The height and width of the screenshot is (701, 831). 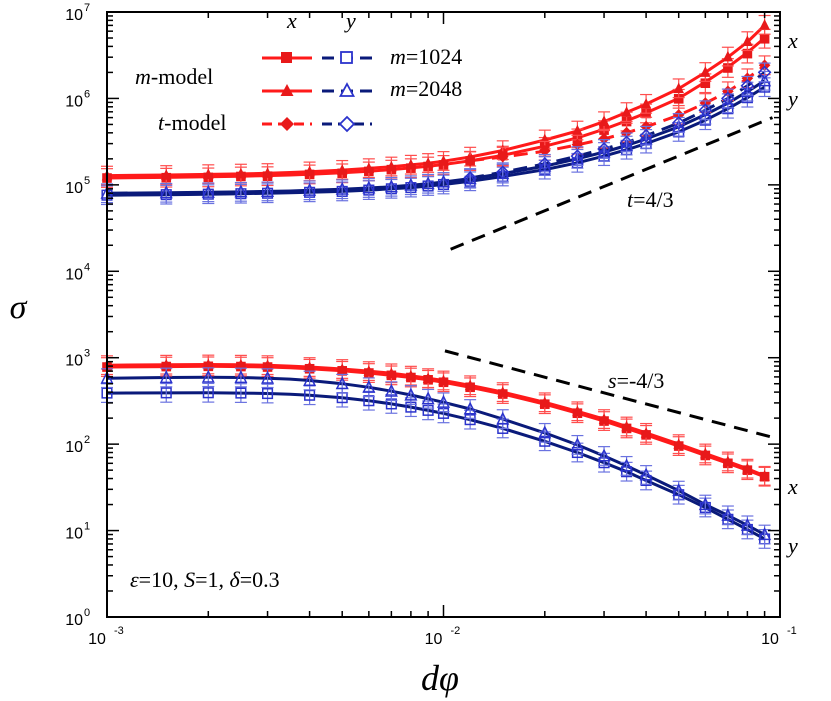 I want to click on legend-t-model-text: -model, so click(x=195, y=122).